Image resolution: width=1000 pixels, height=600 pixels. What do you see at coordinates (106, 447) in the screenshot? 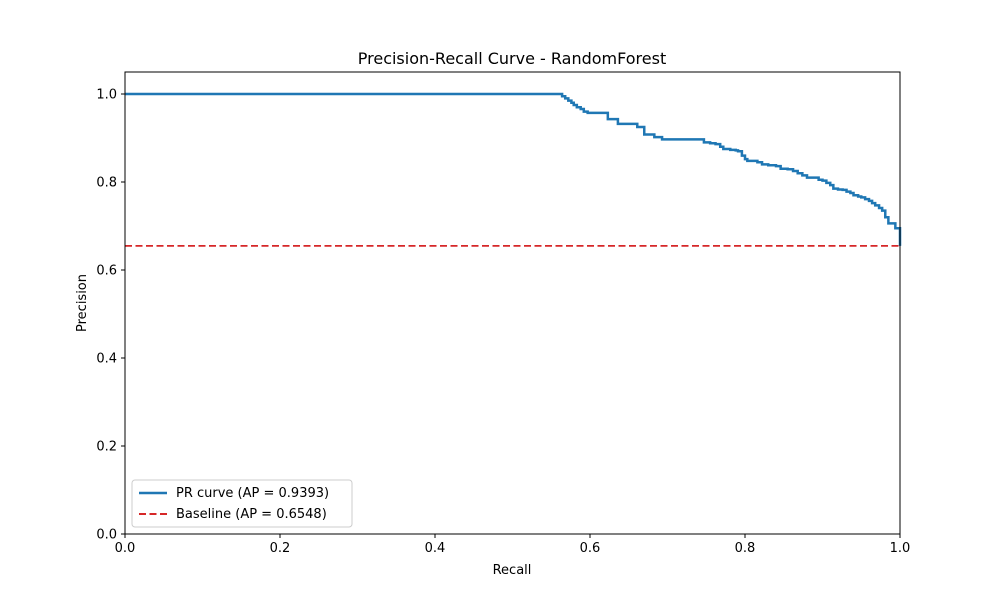
I see `y-tick-label: 0.2` at bounding box center [106, 447].